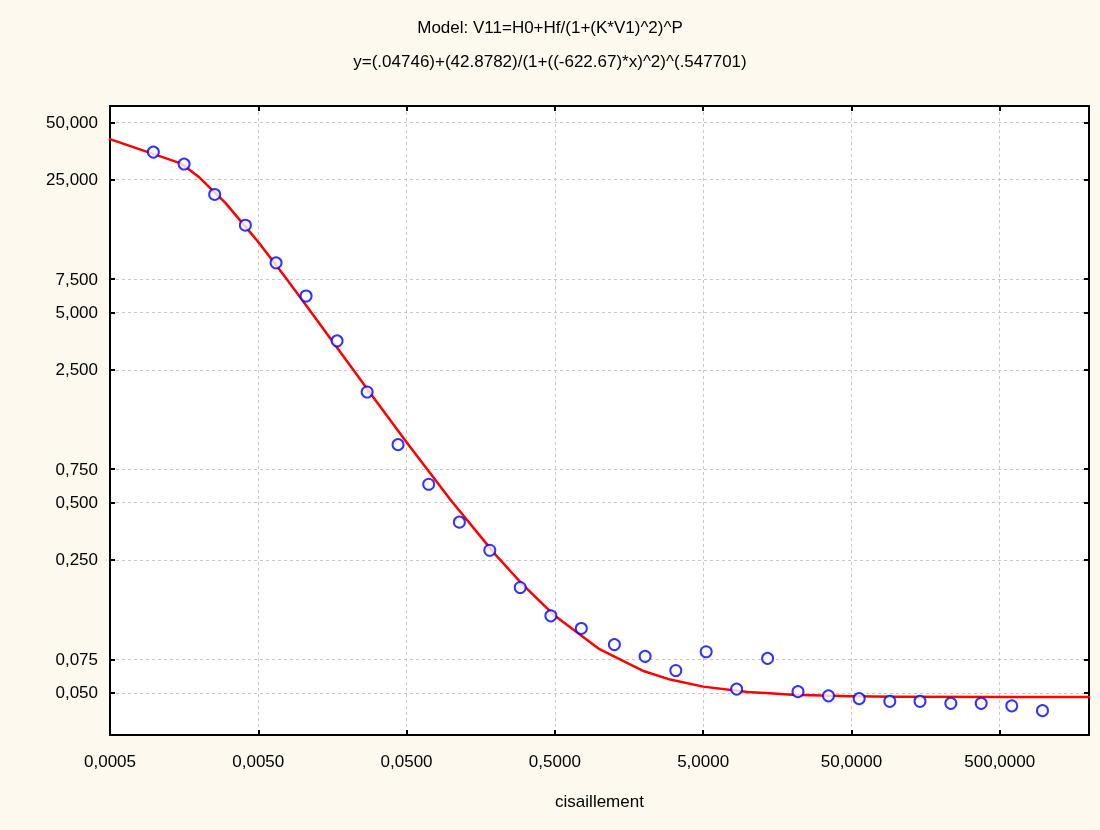 The height and width of the screenshot is (830, 1100). What do you see at coordinates (554, 761) in the screenshot?
I see `x-tick-label: 0,5000` at bounding box center [554, 761].